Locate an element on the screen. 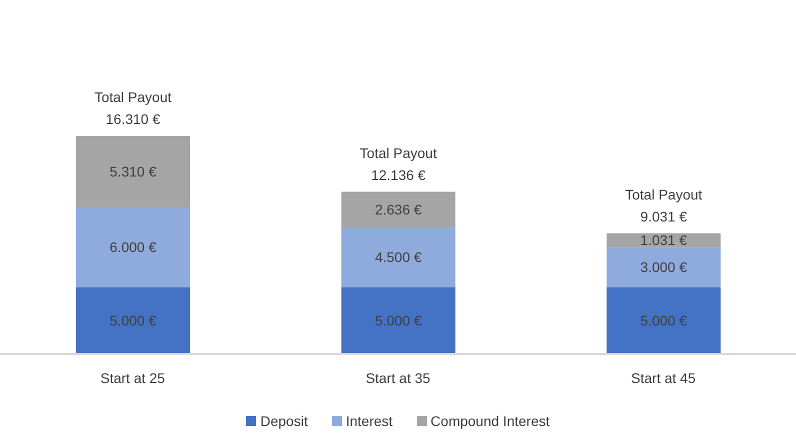 The width and height of the screenshot is (796, 444). x-tick-label: Start at 25 is located at coordinates (133, 378).